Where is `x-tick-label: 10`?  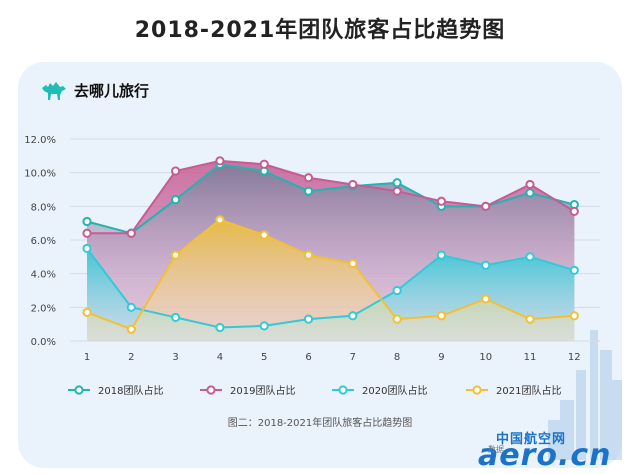
x-tick-label: 10 is located at coordinates (485, 357).